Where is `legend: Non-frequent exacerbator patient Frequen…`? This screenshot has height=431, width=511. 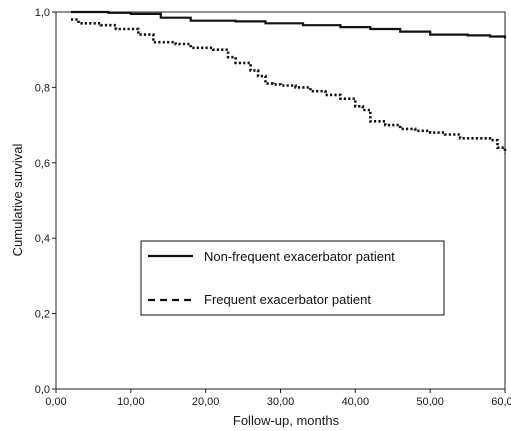 legend: Non-frequent exacerbator patient Frequen… is located at coordinates (292, 278).